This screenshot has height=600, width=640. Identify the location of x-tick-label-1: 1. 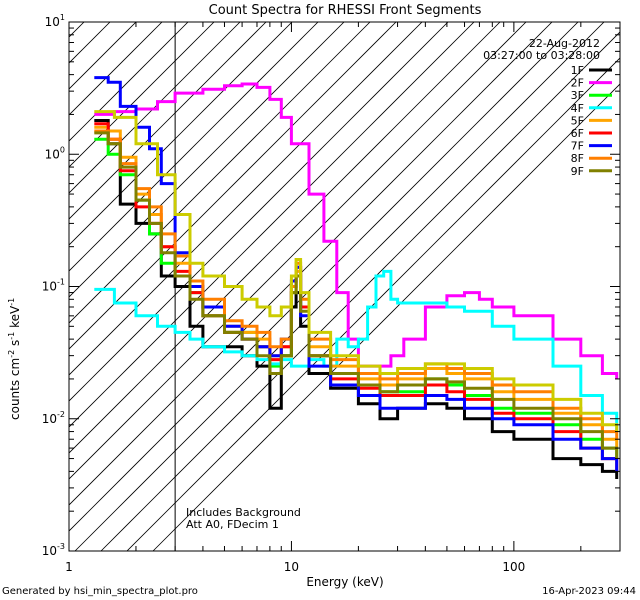
(69, 567).